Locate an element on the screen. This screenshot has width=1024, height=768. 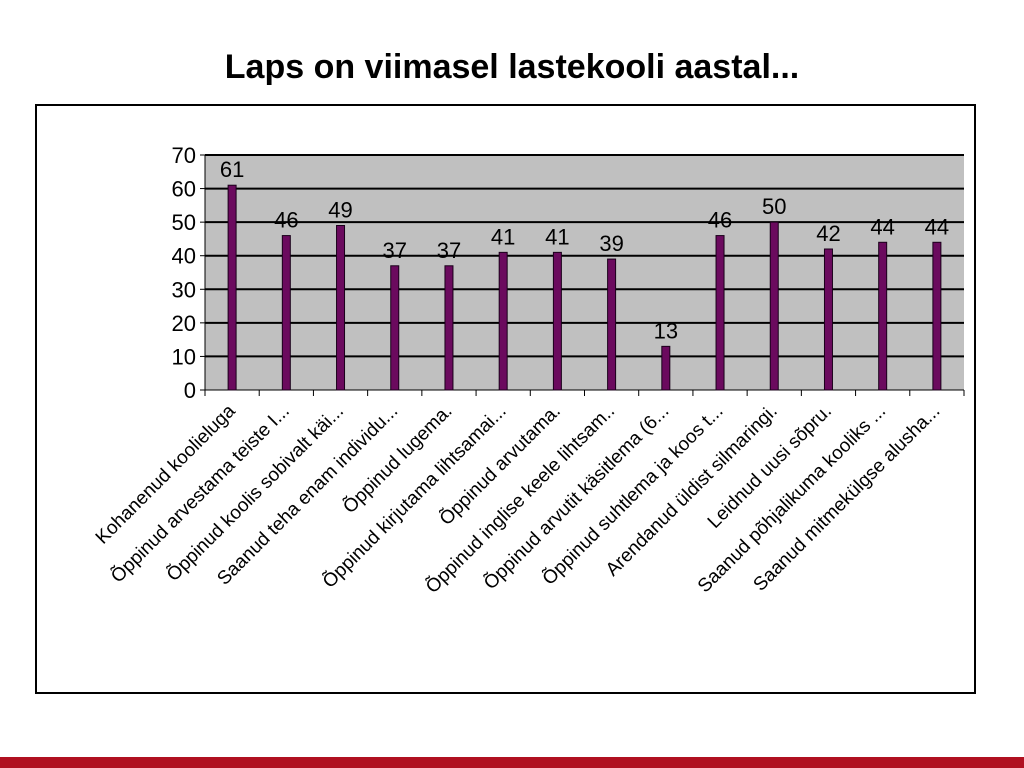
y-tick-label: 50 is located at coordinates (184, 222).